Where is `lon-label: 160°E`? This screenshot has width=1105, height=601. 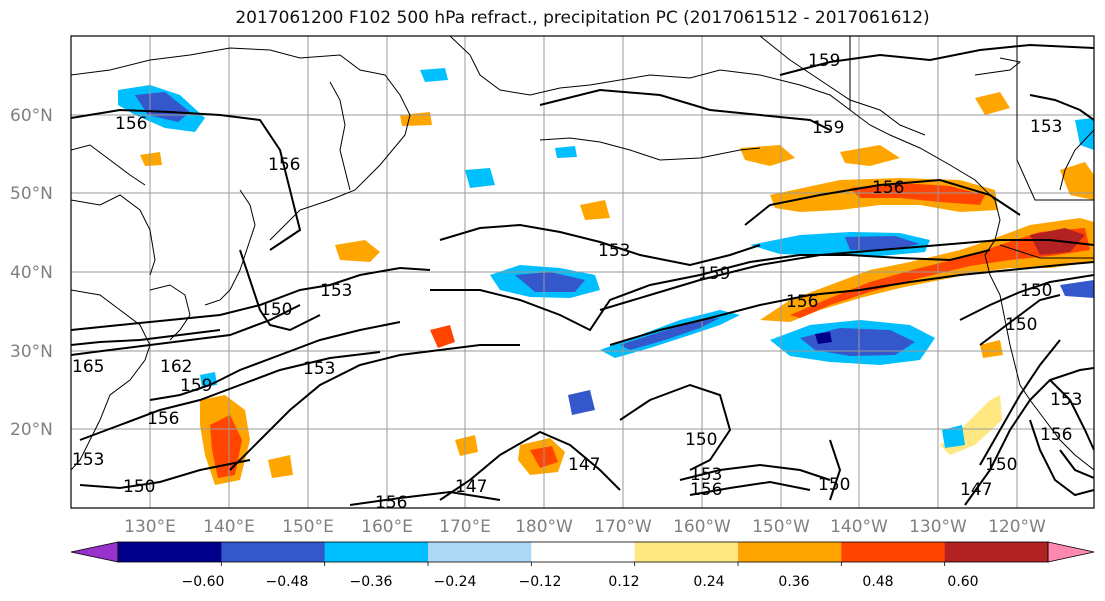
lon-label: 160°E is located at coordinates (387, 527).